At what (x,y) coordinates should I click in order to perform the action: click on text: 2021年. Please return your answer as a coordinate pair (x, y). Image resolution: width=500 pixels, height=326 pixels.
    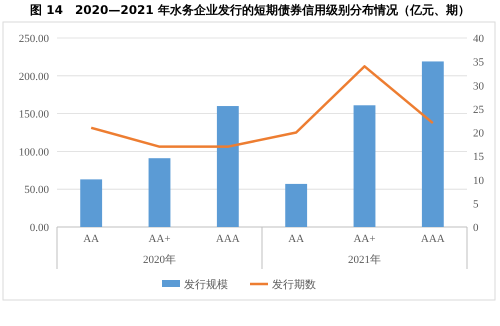
    Looking at the image, I should click on (364, 260).